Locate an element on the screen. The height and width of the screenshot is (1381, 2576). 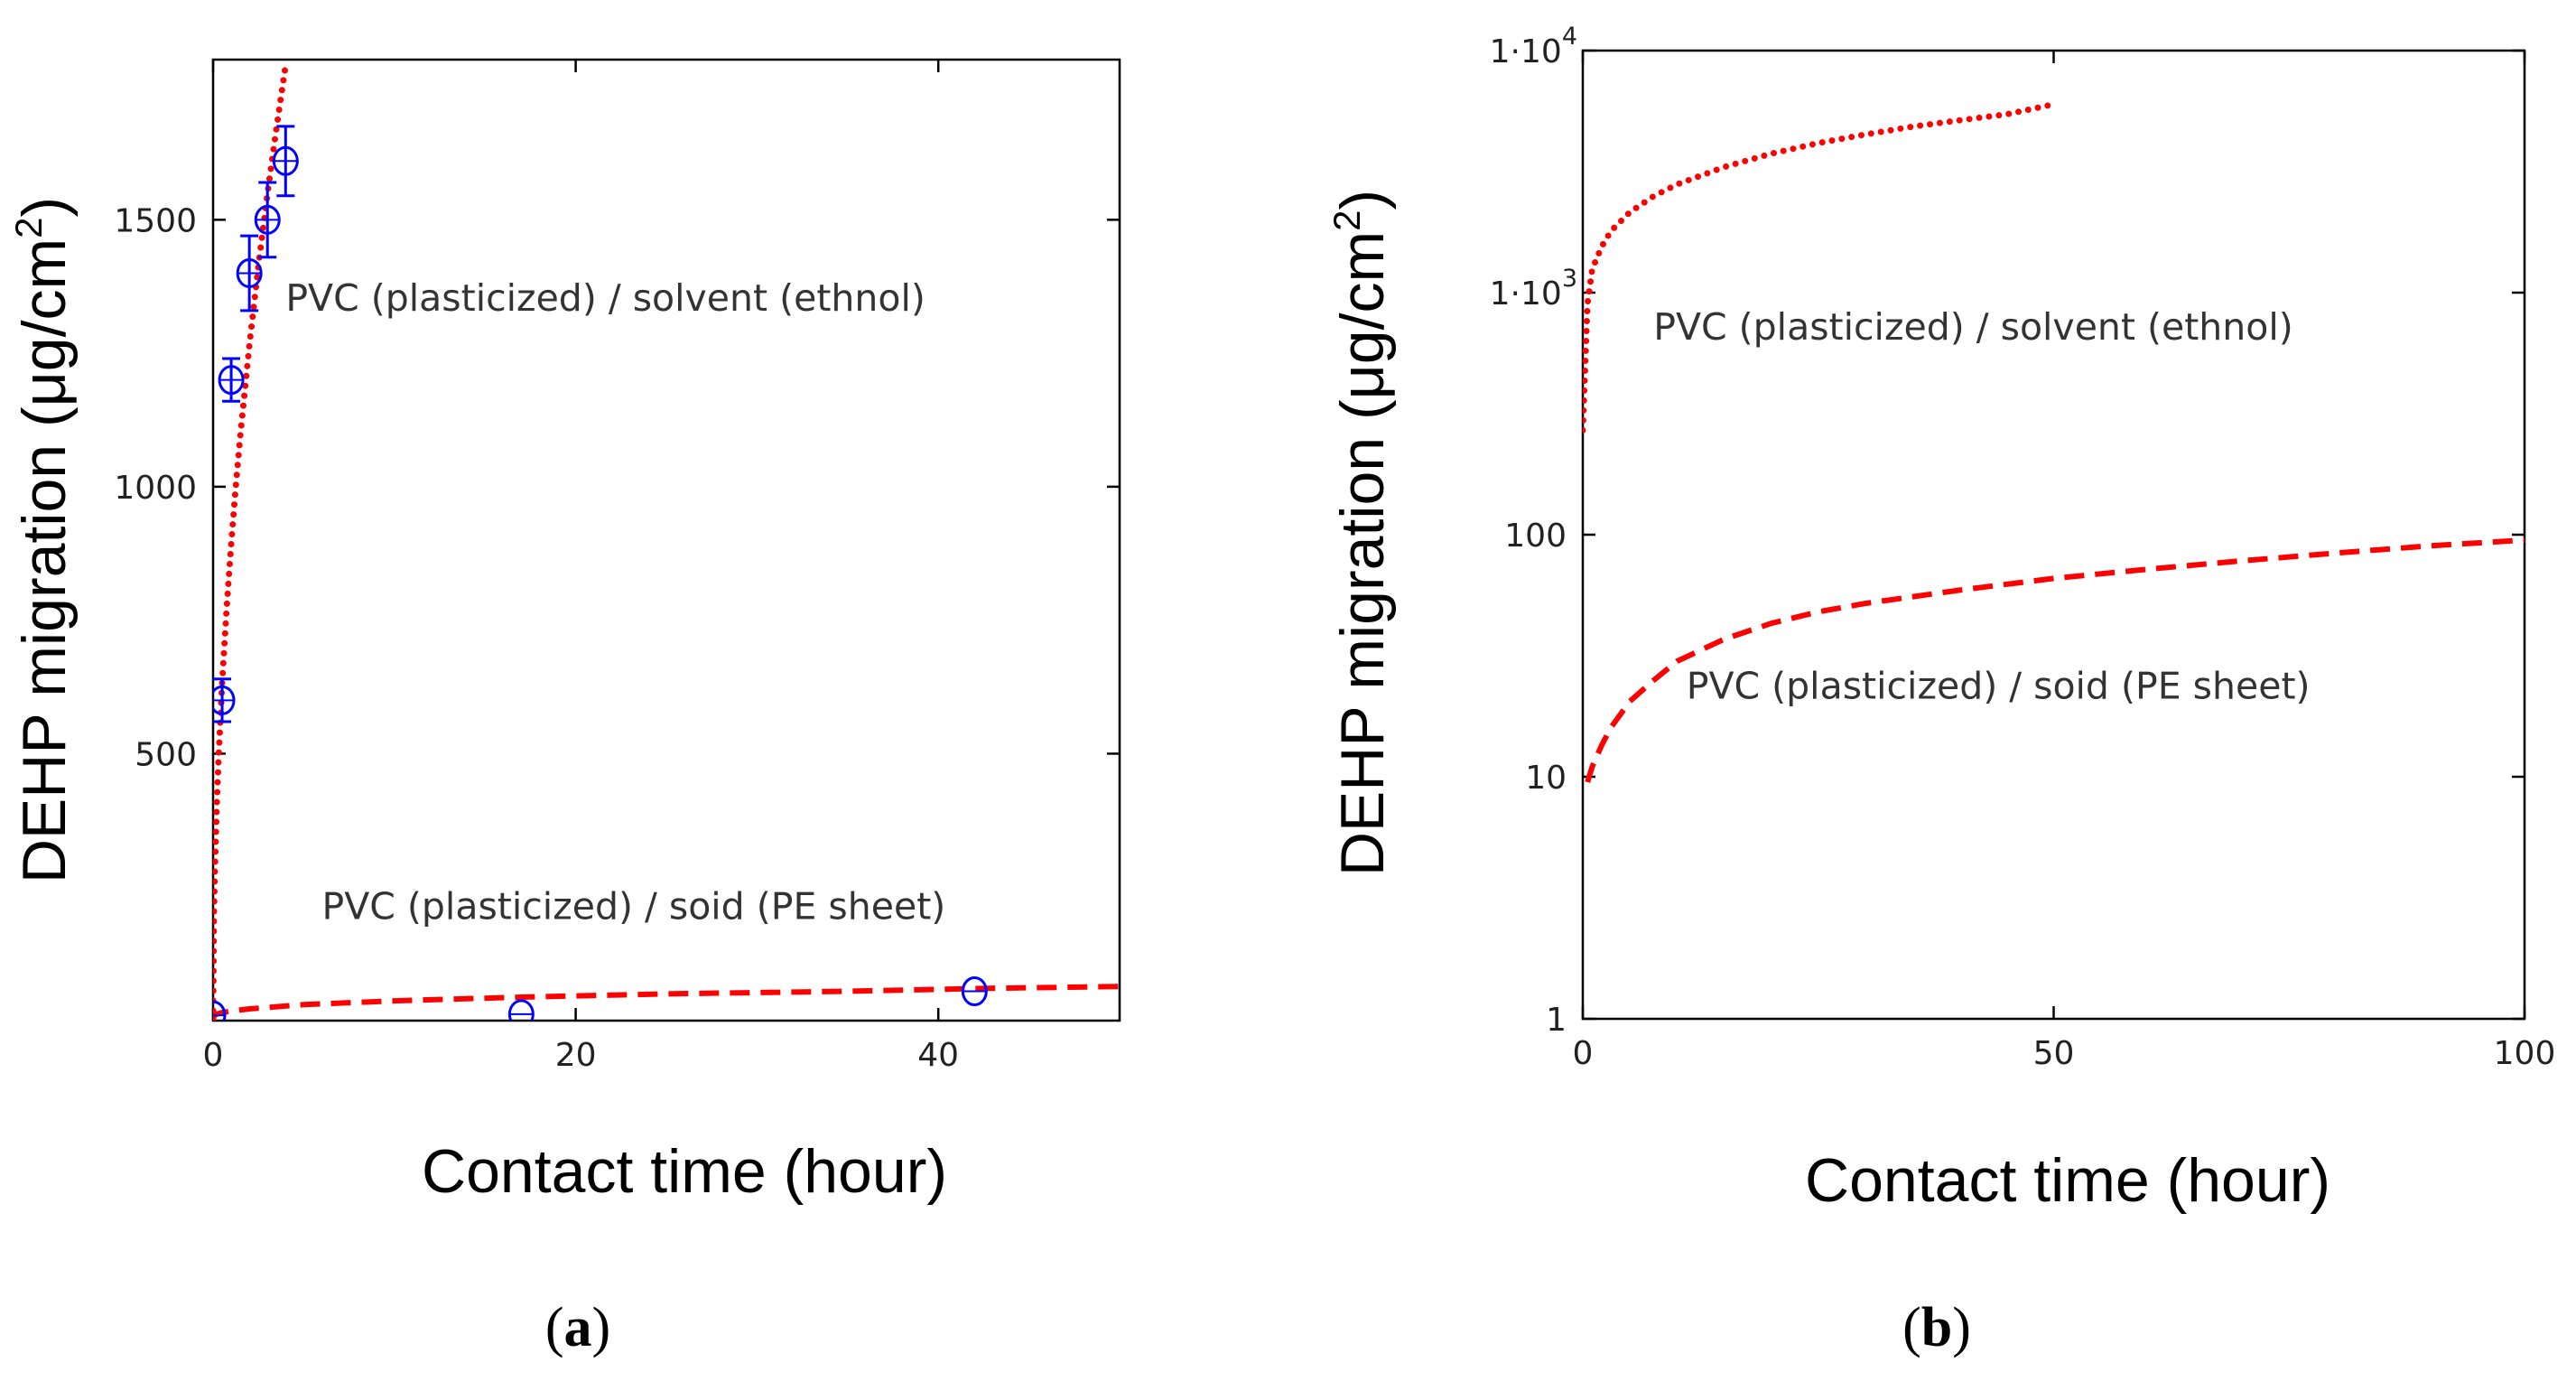
y-tick-label: 10 is located at coordinates (1546, 779).